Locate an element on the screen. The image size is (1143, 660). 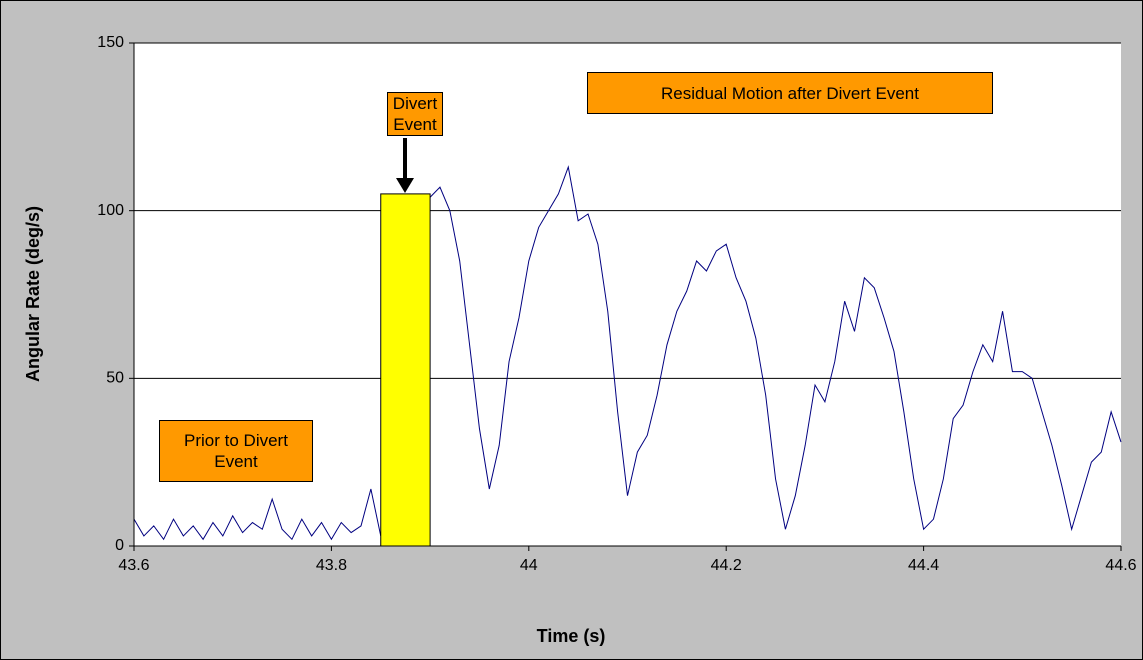
highlight-band is located at coordinates (405, 370).